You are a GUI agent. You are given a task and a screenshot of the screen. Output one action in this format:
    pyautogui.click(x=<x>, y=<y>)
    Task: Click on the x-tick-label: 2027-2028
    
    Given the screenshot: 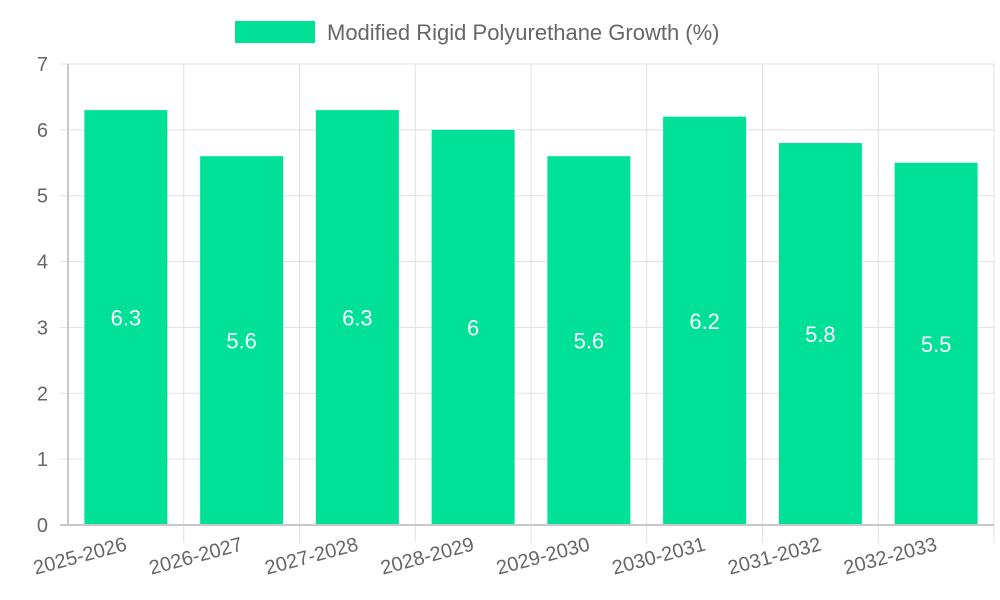 What is the action you would take?
    pyautogui.click(x=312, y=557)
    